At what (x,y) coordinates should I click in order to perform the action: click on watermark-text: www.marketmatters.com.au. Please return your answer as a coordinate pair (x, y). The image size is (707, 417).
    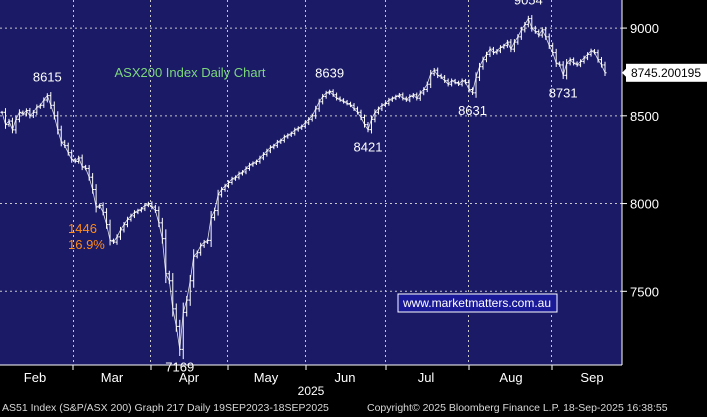
    Looking at the image, I should click on (476, 303).